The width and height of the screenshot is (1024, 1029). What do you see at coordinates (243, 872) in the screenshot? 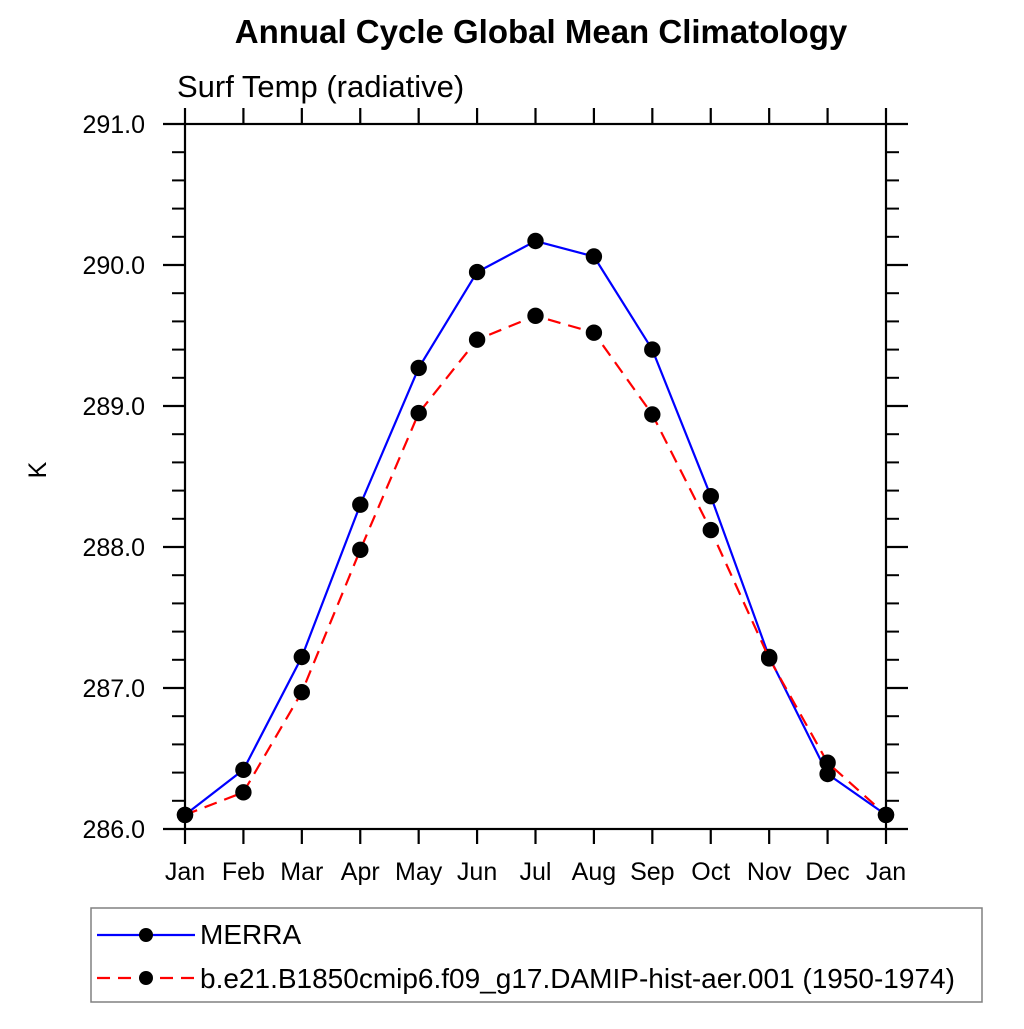
I see `x-tick-label: Feb` at bounding box center [243, 872].